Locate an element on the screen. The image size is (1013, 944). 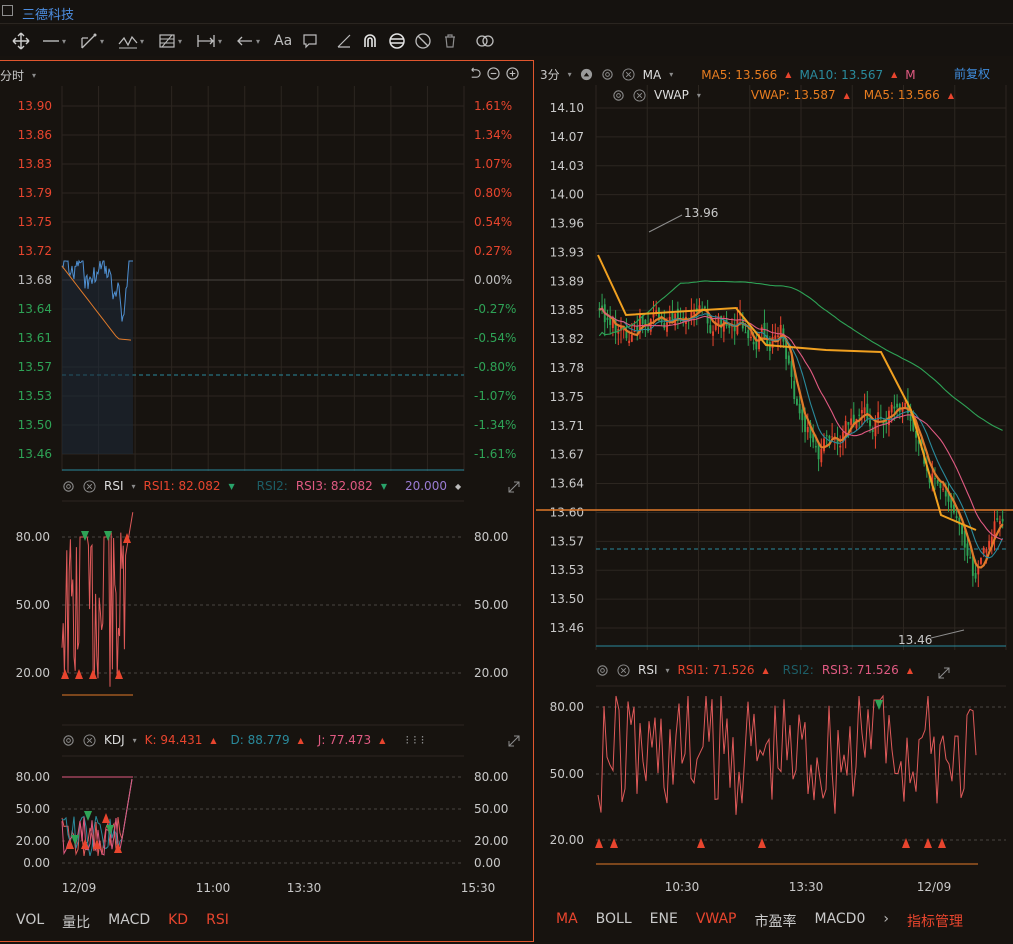
indicator-manage-button: 指标管理 is located at coordinates (935, 921).